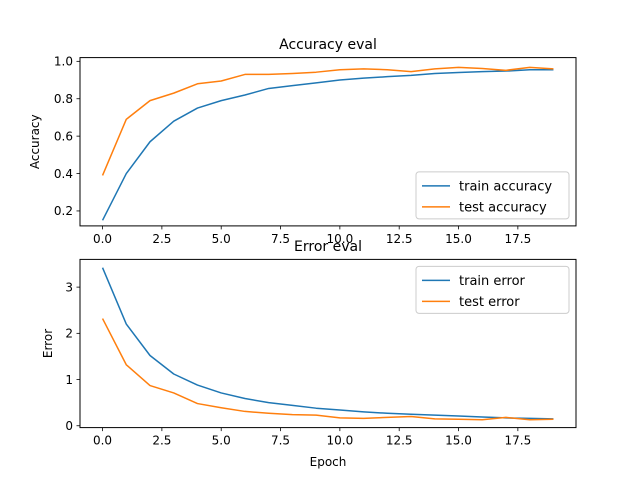  I want to click on error-ylabel: Error, so click(48, 343).